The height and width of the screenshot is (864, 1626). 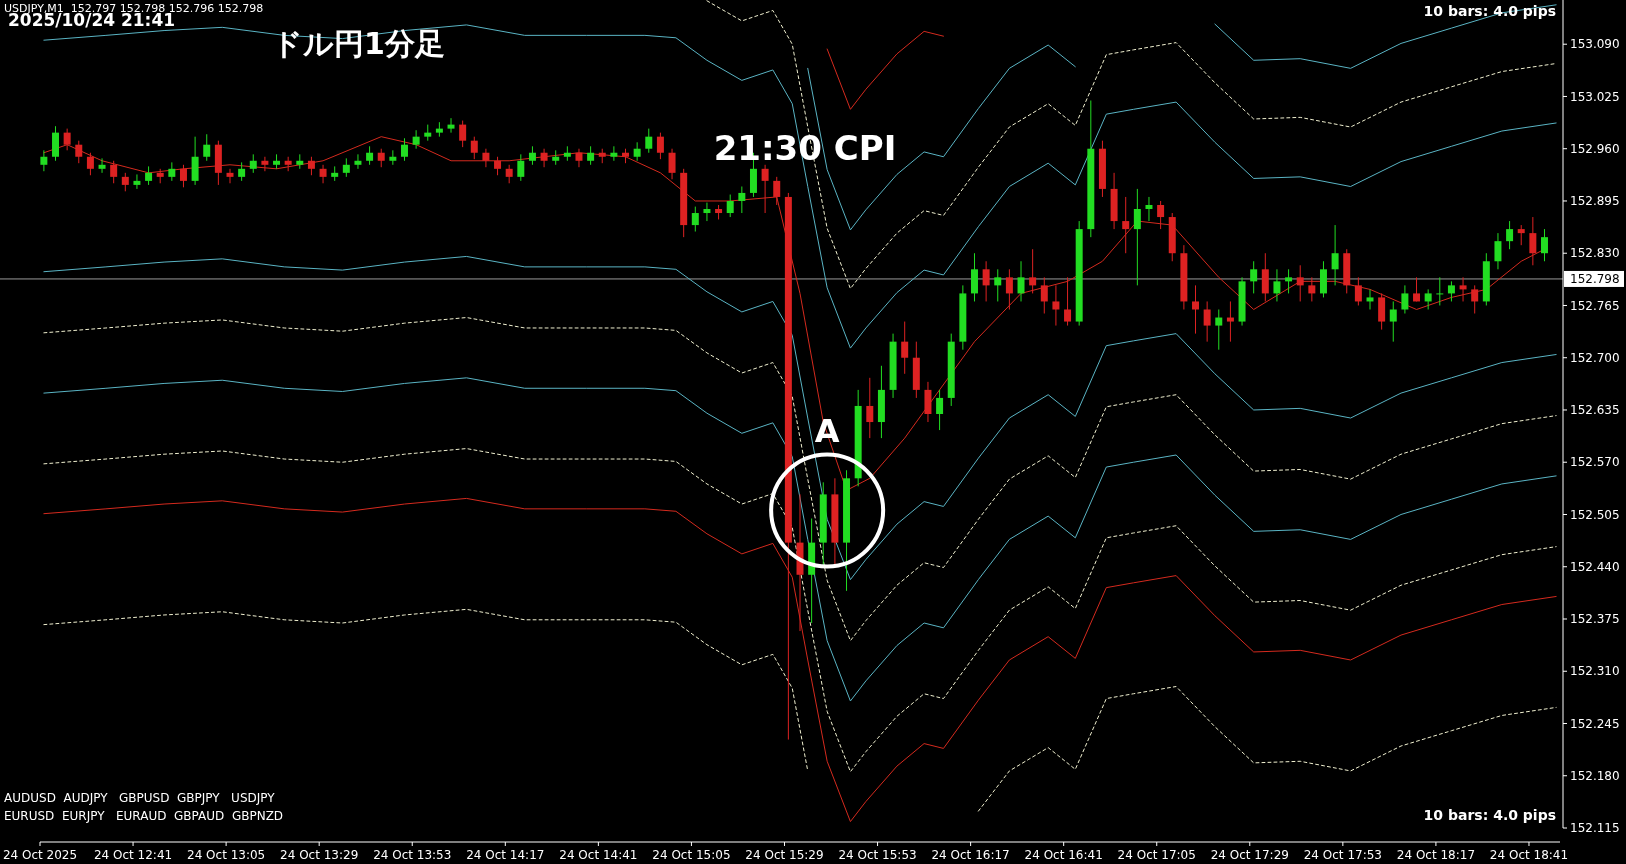 What do you see at coordinates (505, 855) in the screenshot?
I see `x-tick-label: 24 Oct 14:17` at bounding box center [505, 855].